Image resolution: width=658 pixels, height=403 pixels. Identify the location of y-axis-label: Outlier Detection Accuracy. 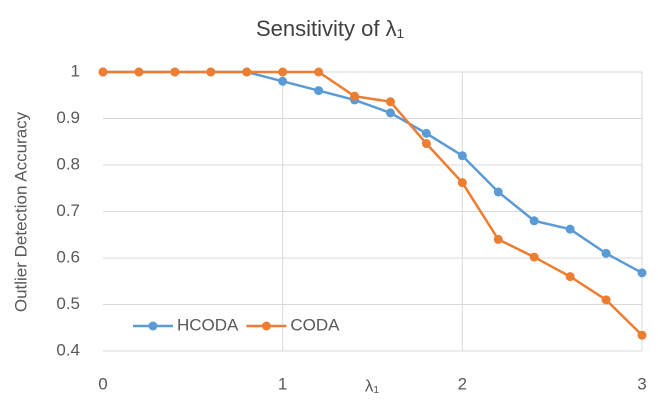
(20, 211).